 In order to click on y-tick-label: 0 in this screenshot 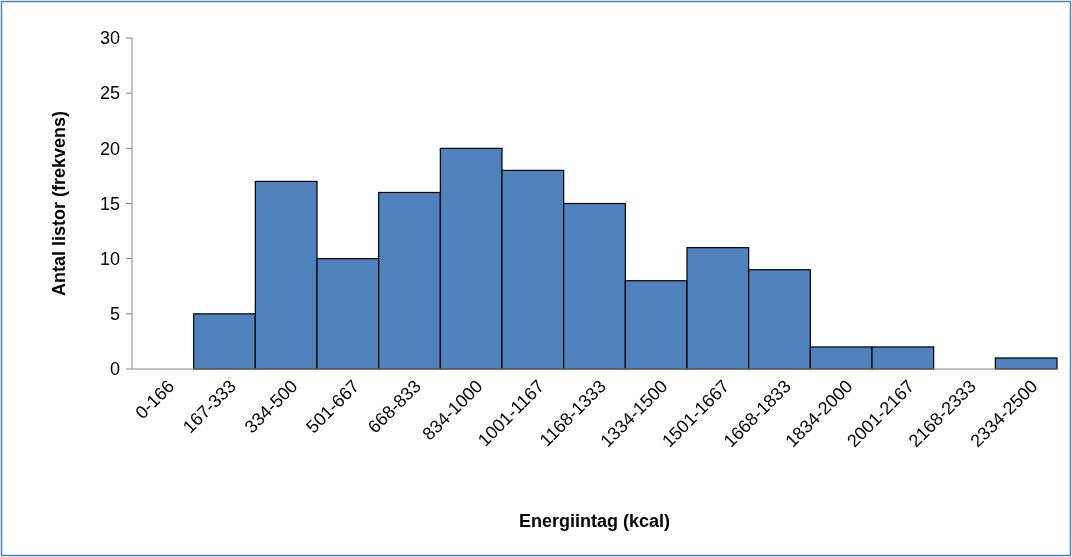, I will do `click(114, 369)`.